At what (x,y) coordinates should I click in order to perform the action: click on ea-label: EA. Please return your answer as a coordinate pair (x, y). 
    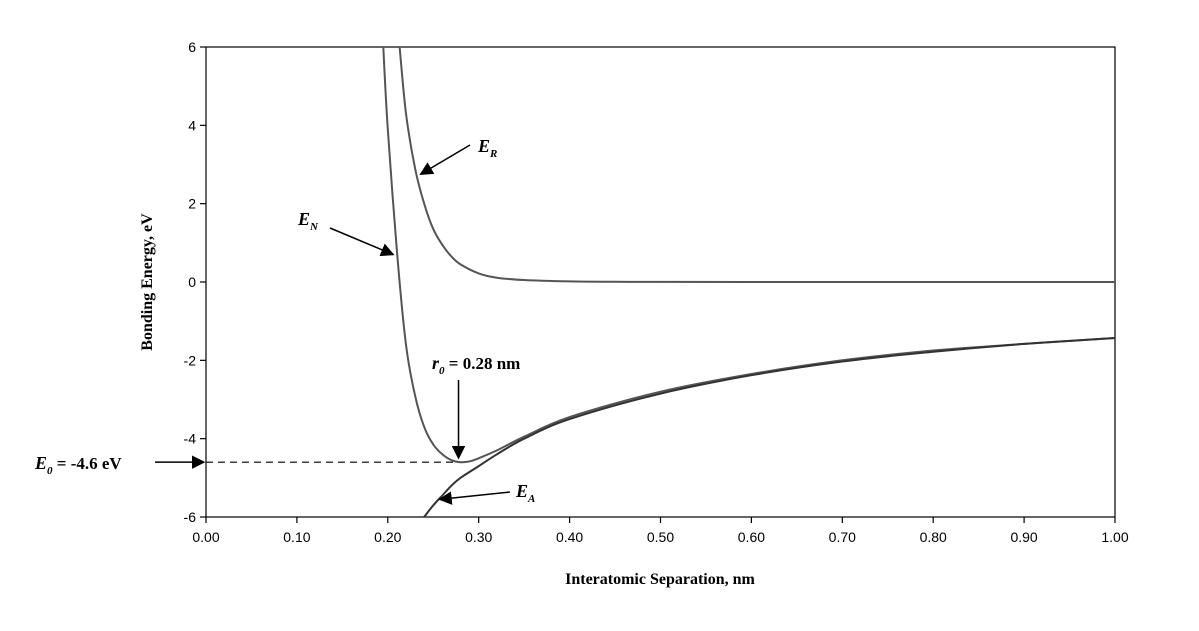
    Looking at the image, I should click on (525, 493).